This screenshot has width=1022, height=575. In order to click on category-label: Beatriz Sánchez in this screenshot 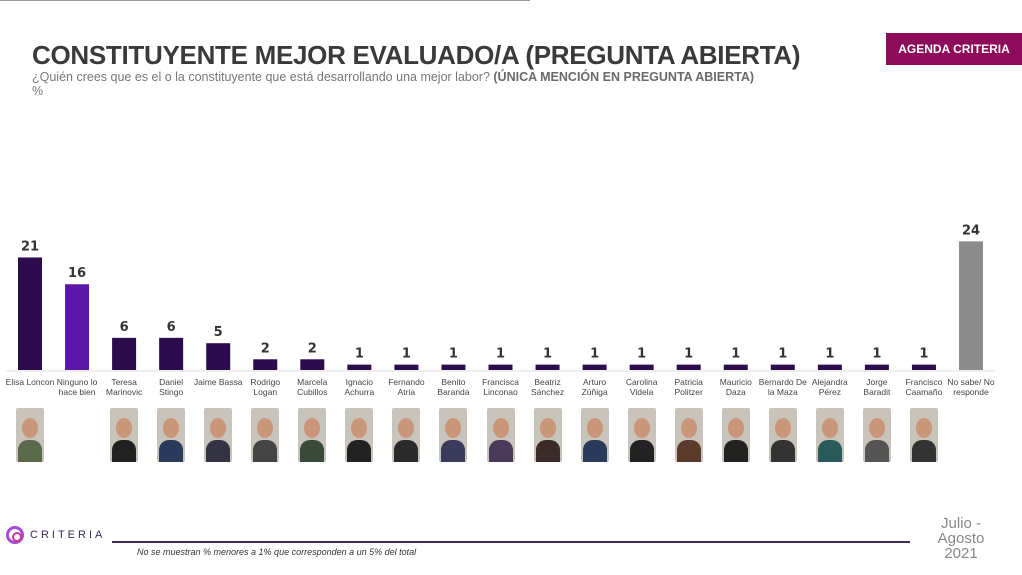, I will do `click(548, 387)`.